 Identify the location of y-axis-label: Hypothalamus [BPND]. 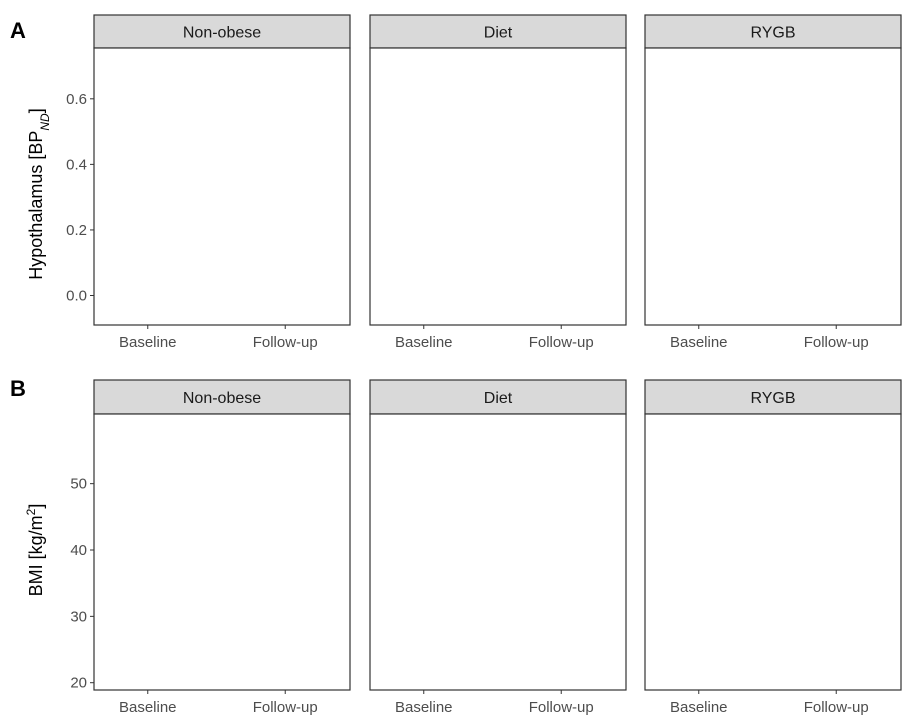
(39, 193).